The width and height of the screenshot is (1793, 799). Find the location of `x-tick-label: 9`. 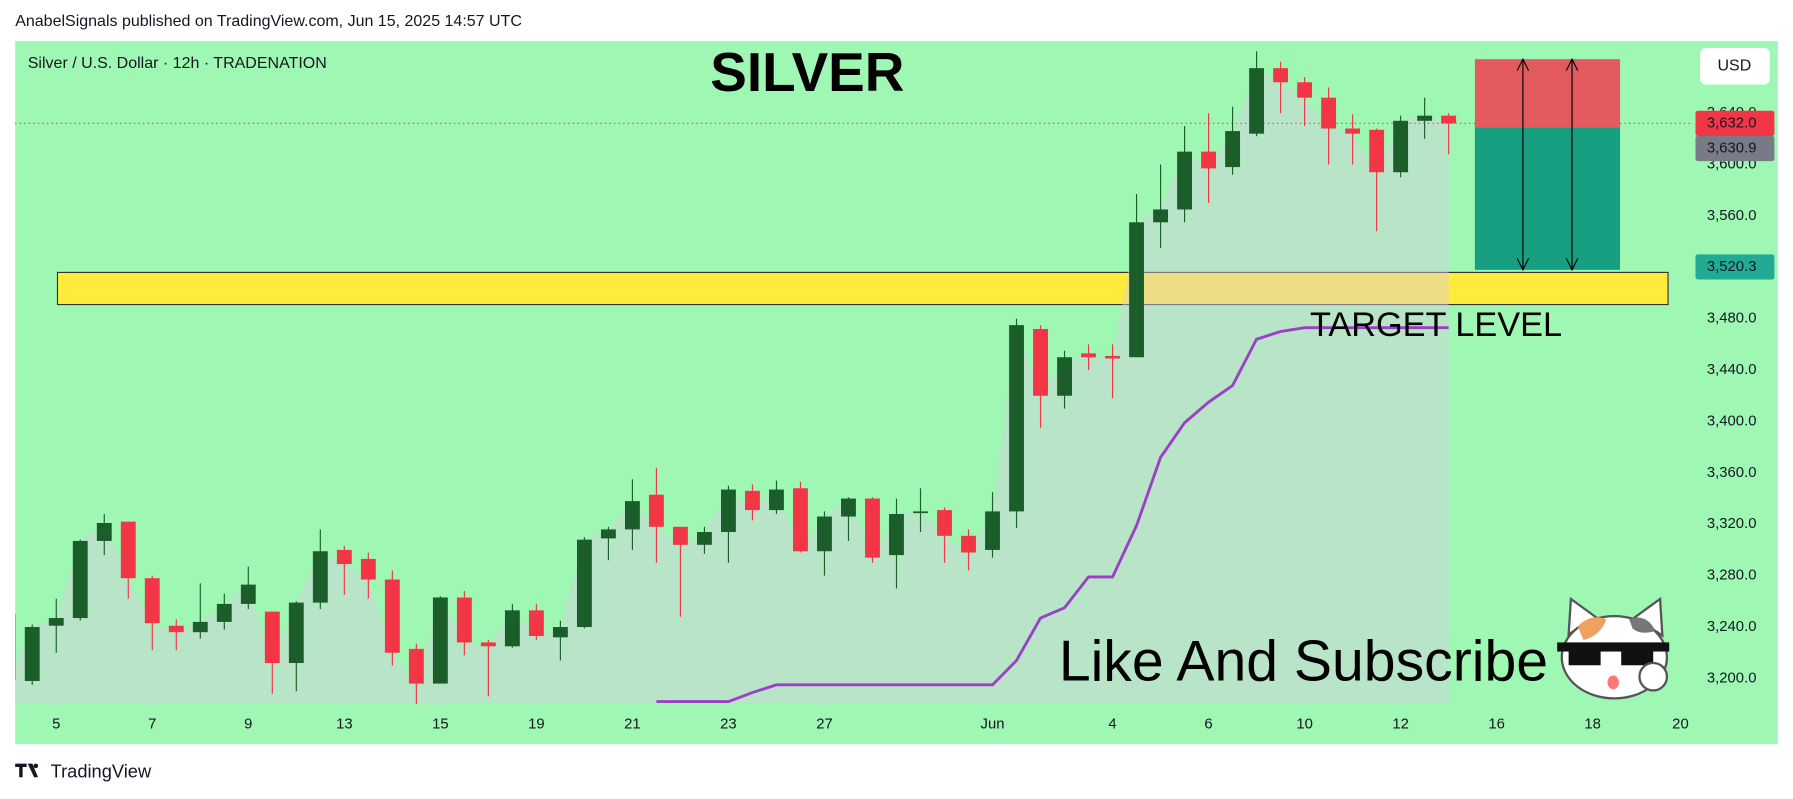

x-tick-label: 9 is located at coordinates (248, 725).